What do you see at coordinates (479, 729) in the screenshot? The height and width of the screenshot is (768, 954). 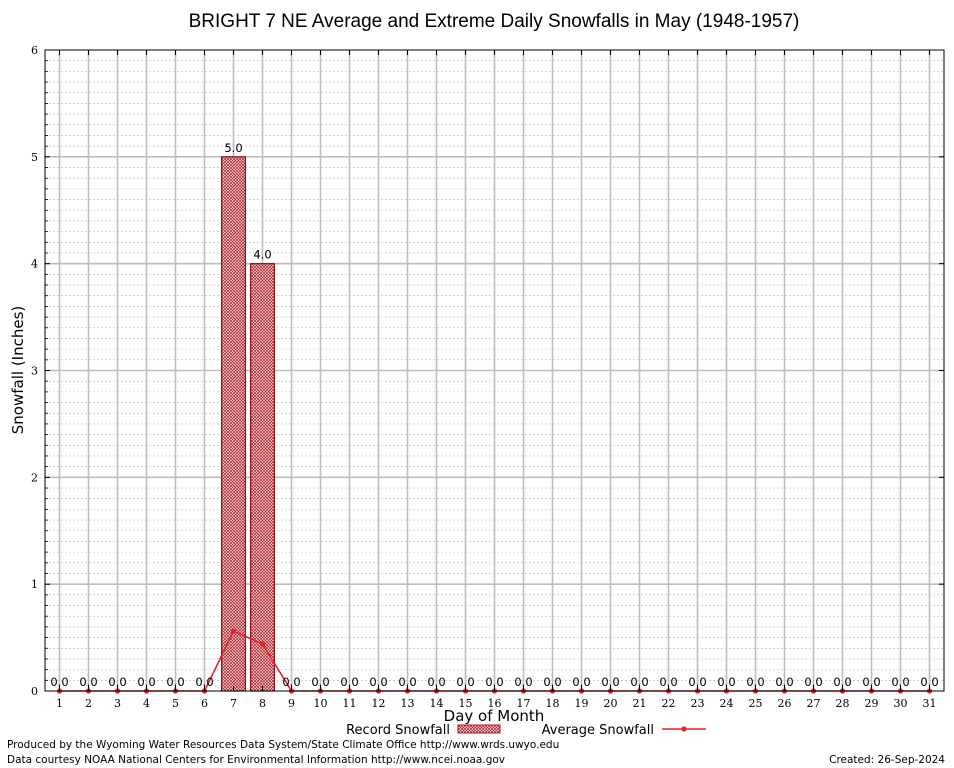 I see `legend-record-swatch` at bounding box center [479, 729].